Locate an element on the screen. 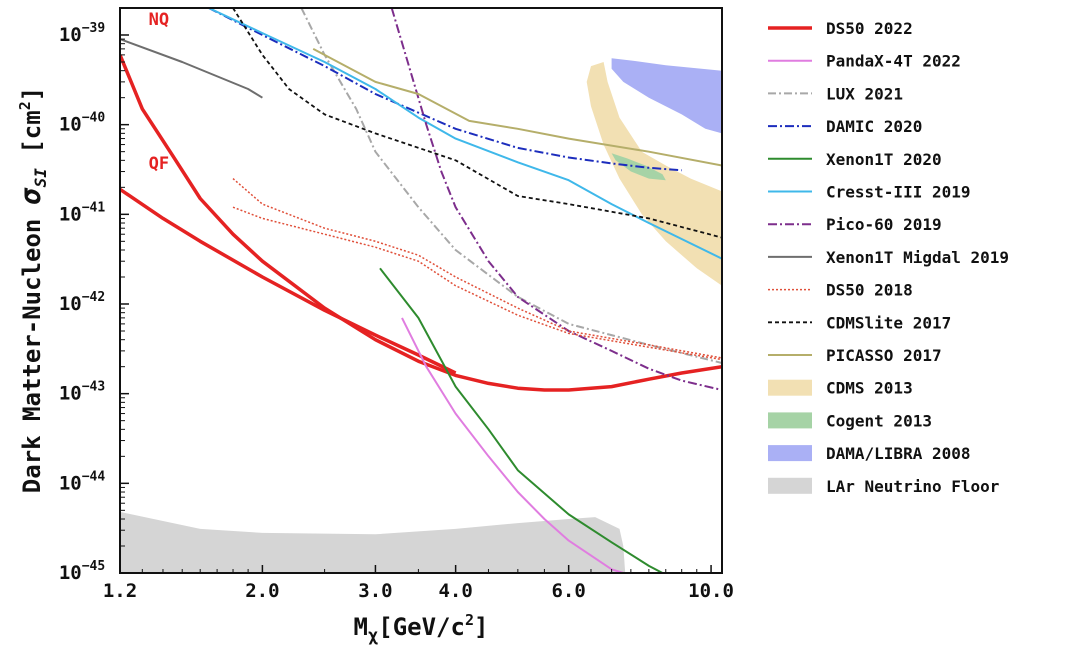  line-picasso-2017 is located at coordinates (517, 107).